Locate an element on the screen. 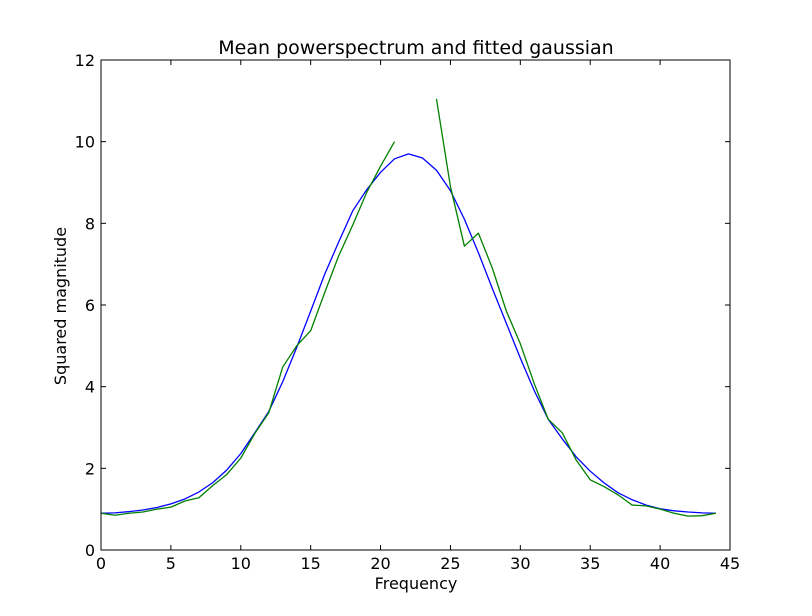  x-tick-label: 15 is located at coordinates (310, 563).